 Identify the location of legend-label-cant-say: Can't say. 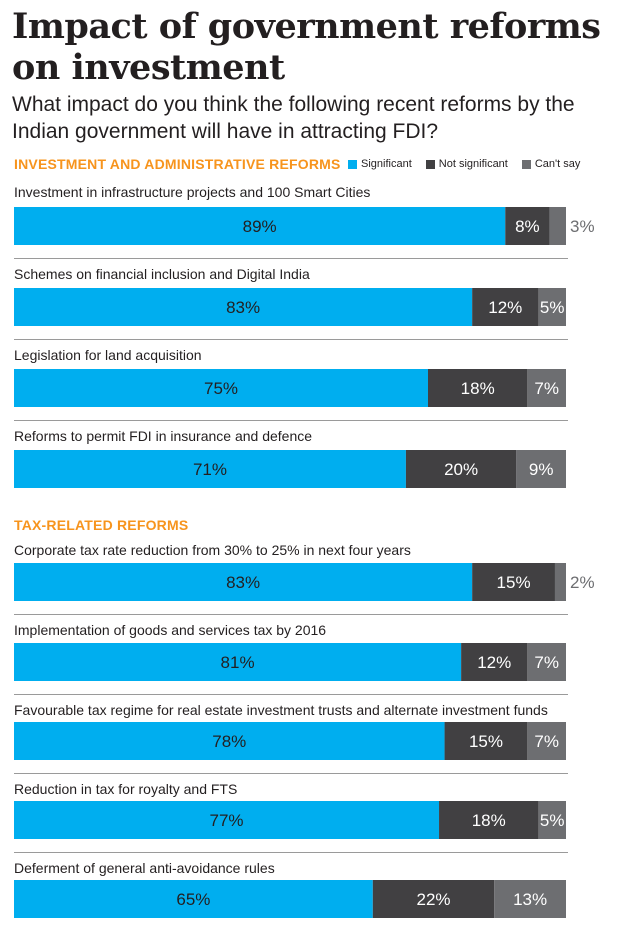
(557, 164).